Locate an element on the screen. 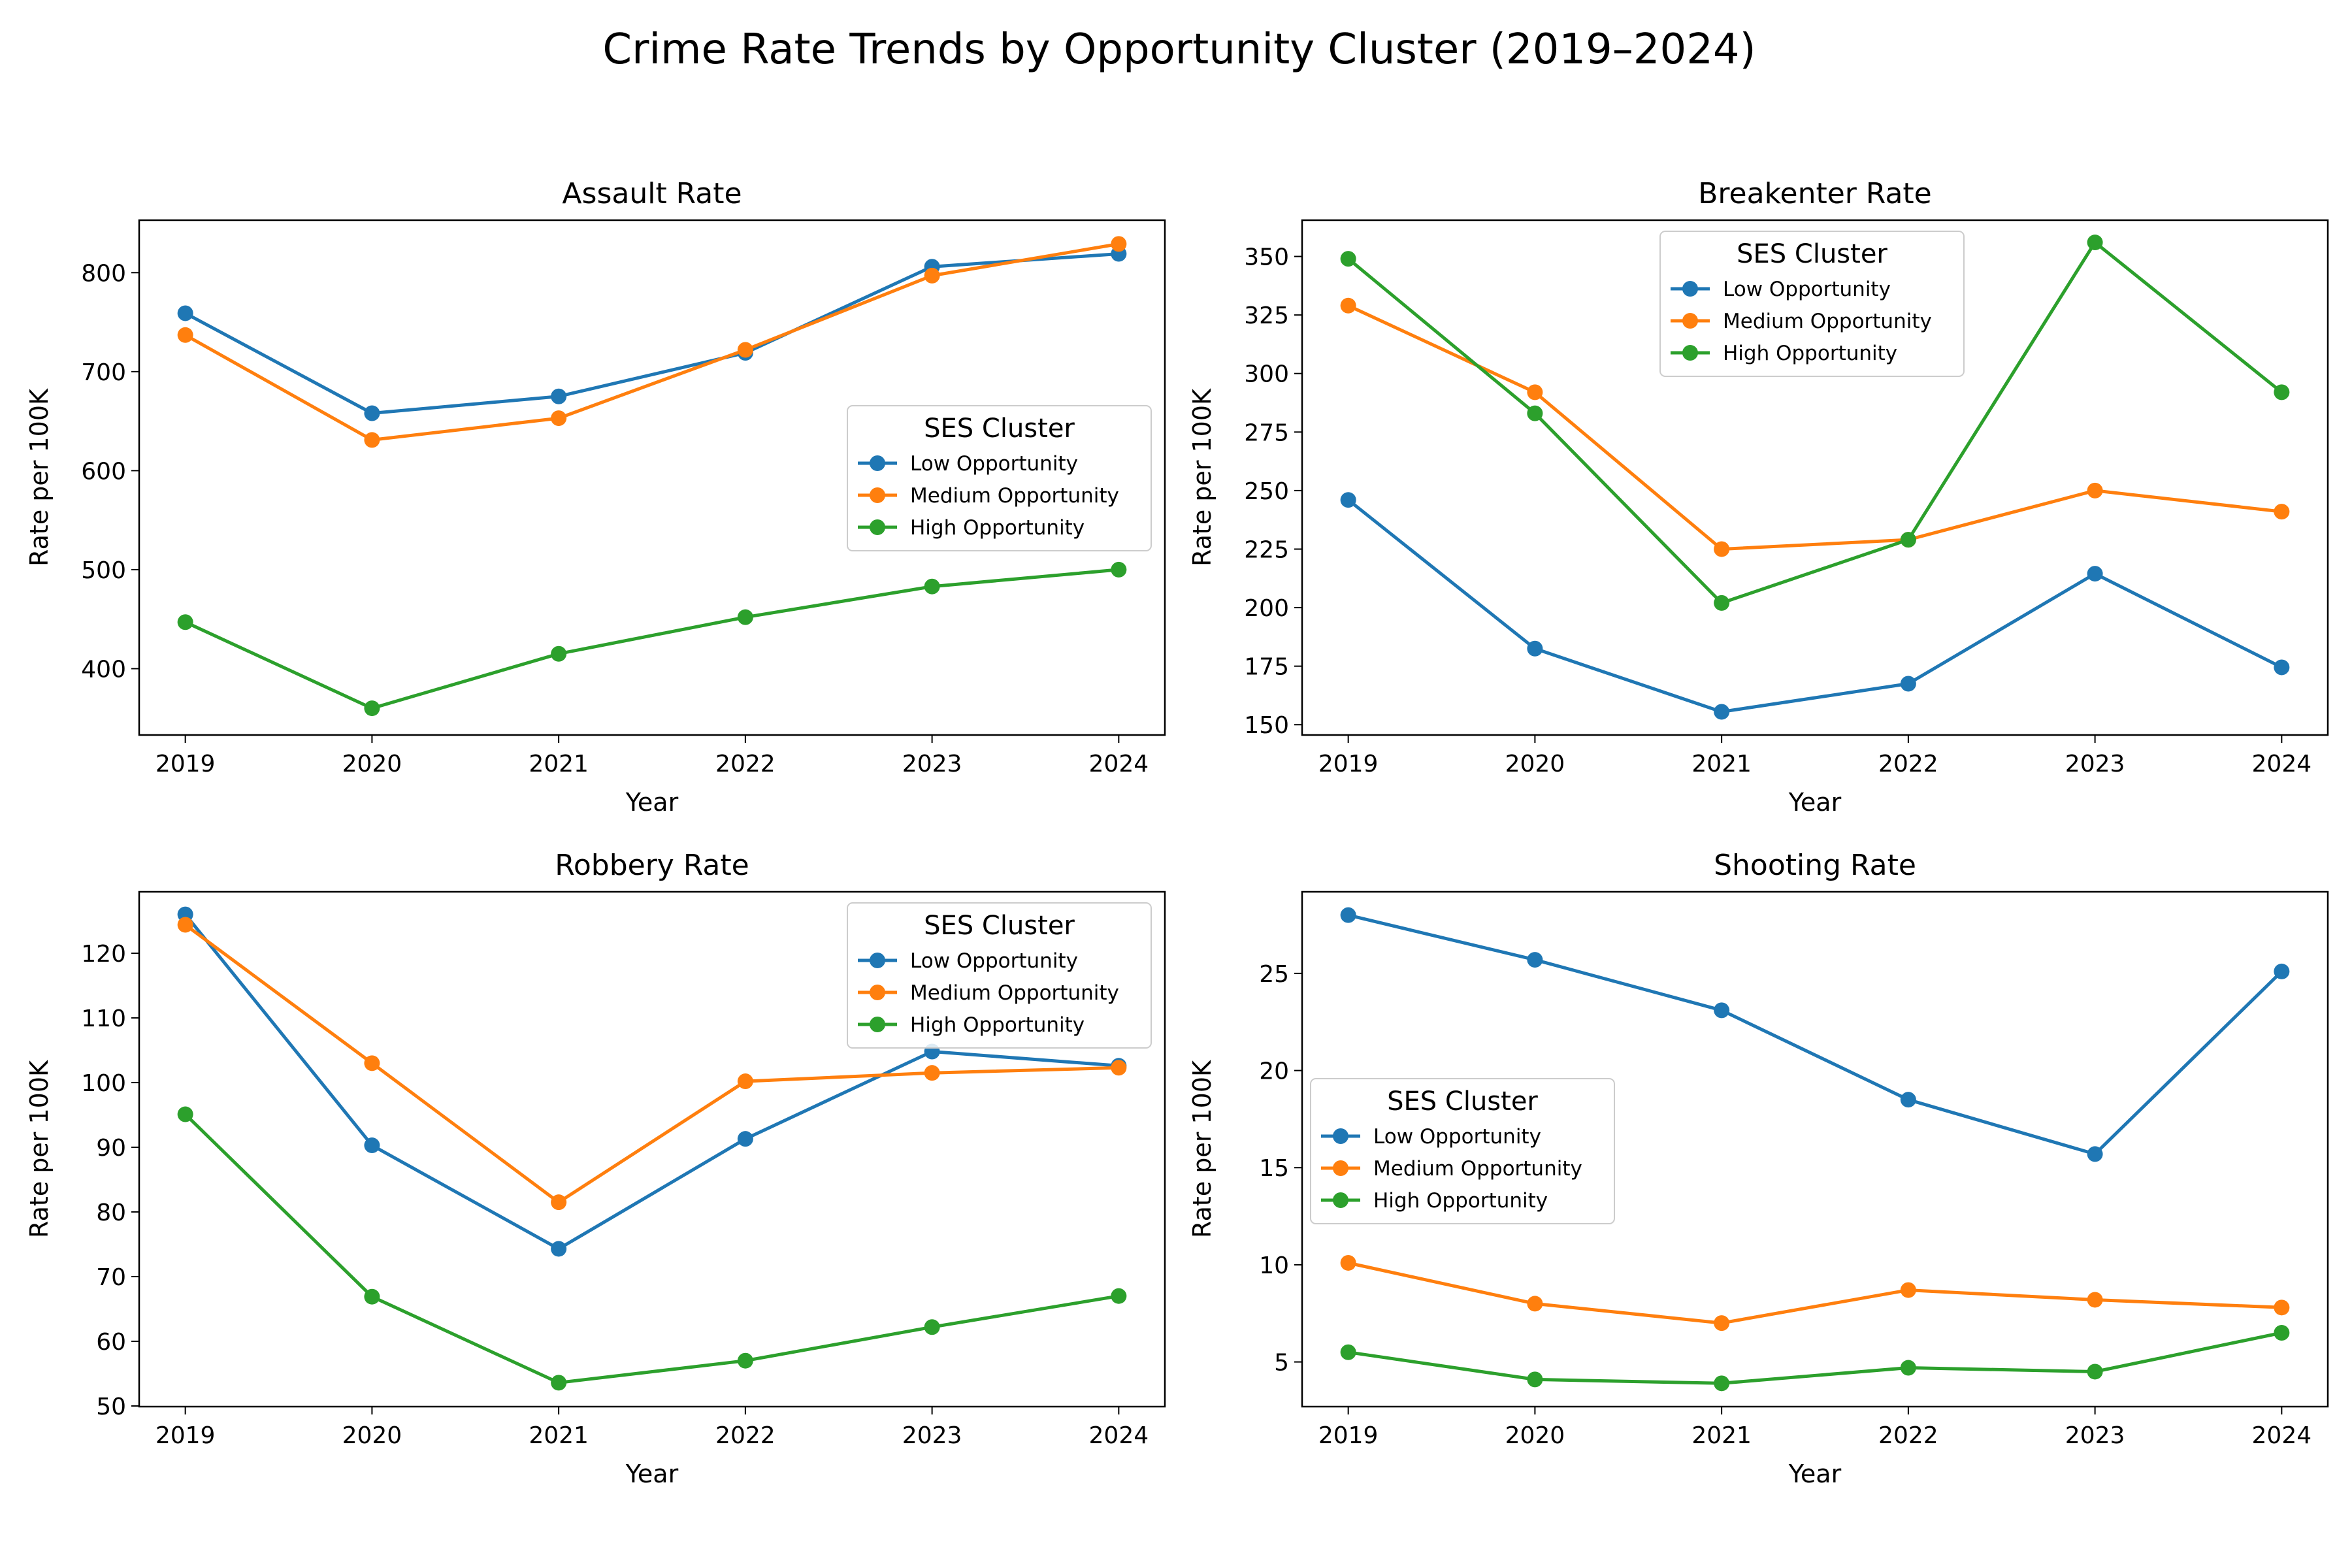 The height and width of the screenshot is (1568, 2352). y-axis-label: Rate per 100K is located at coordinates (39, 477).